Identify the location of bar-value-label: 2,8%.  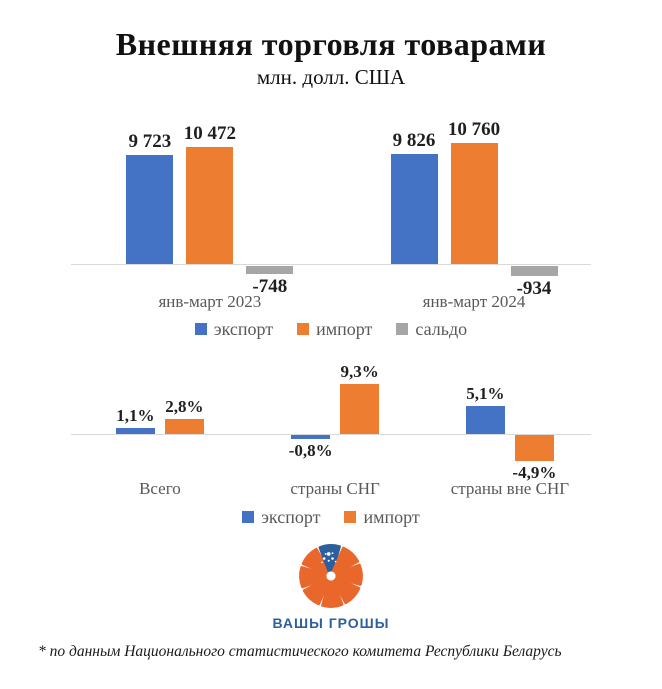
(184, 406).